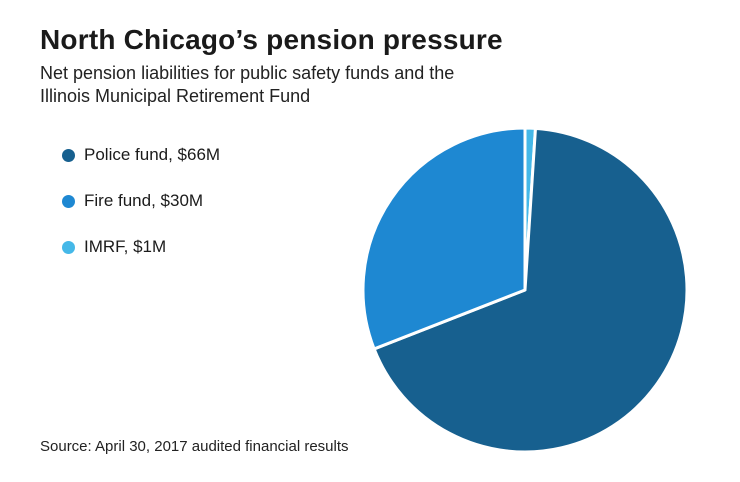 The image size is (740, 482). I want to click on chart-title: North Chicago’s pension pressure, so click(271, 39).